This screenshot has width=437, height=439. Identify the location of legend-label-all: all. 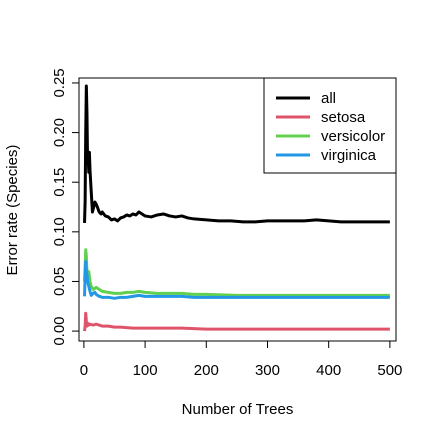
(328, 98).